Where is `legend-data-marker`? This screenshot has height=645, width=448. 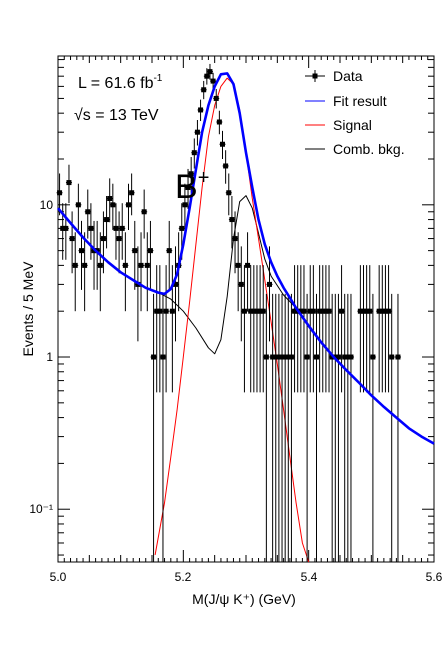
legend-data-marker is located at coordinates (315, 76).